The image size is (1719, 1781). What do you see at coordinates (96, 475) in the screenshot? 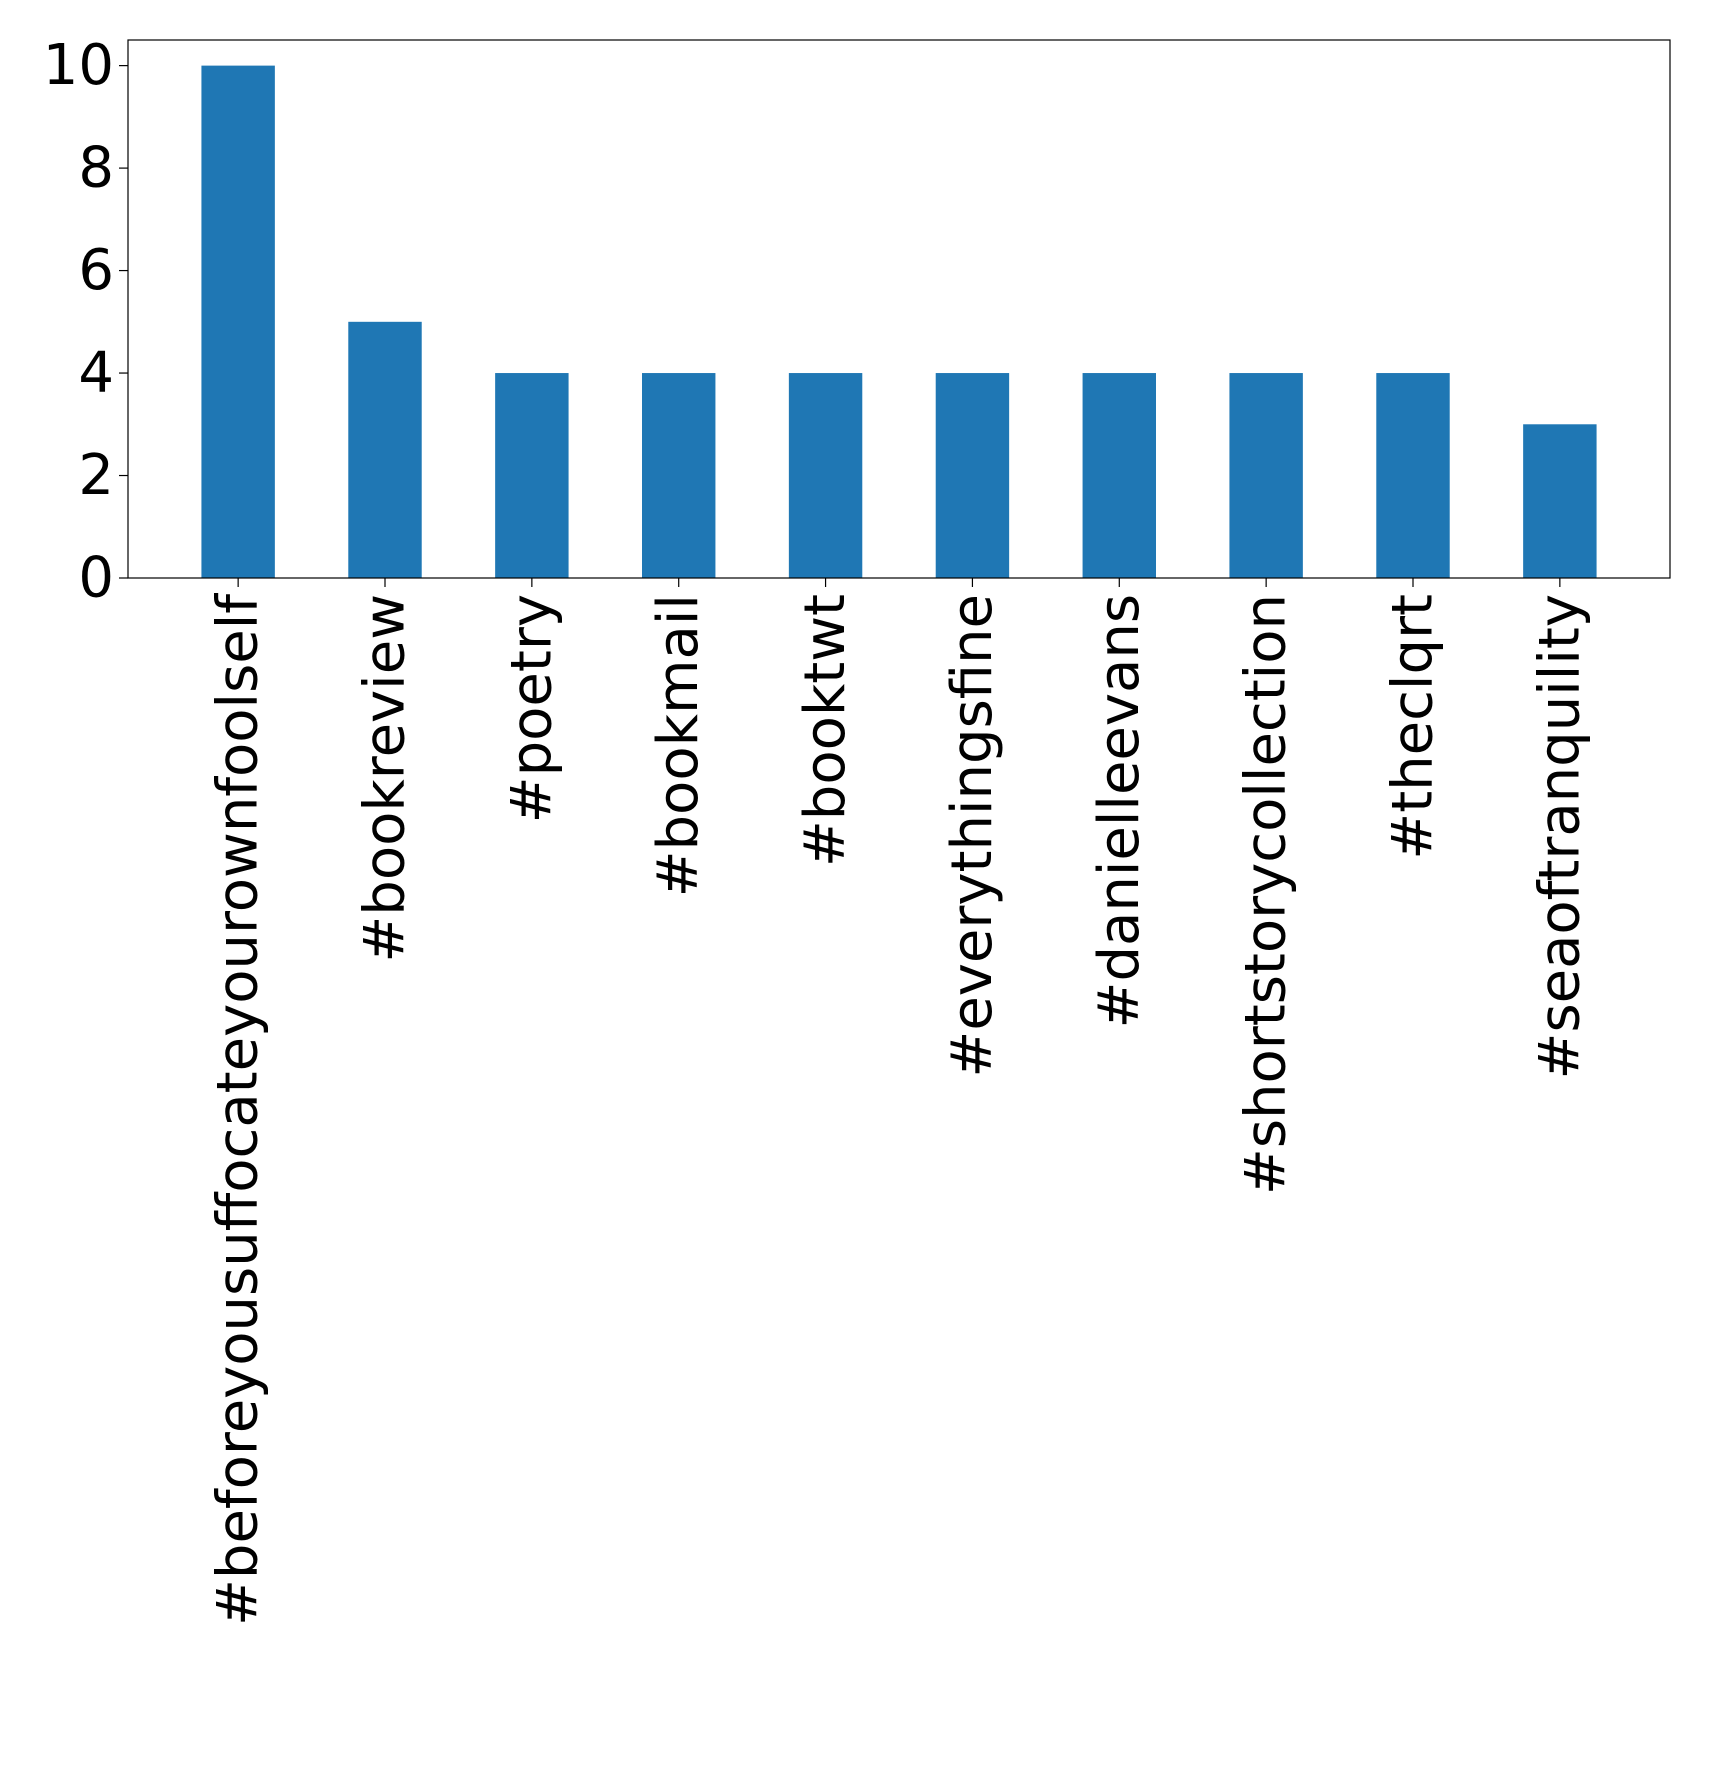
I see `y-tick-label: 2` at bounding box center [96, 475].